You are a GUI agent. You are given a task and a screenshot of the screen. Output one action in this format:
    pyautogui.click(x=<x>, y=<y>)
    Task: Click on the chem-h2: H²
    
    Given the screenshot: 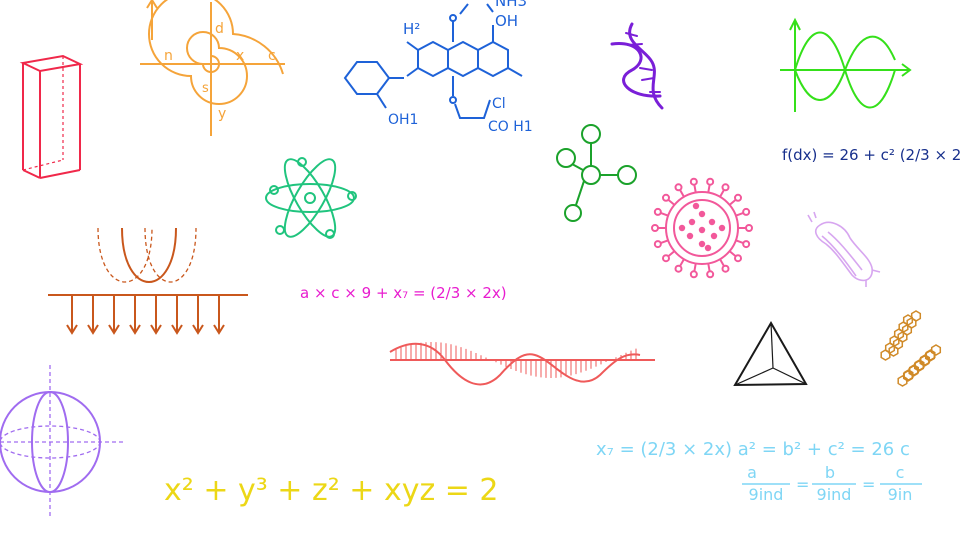 What is the action you would take?
    pyautogui.click(x=411, y=29)
    